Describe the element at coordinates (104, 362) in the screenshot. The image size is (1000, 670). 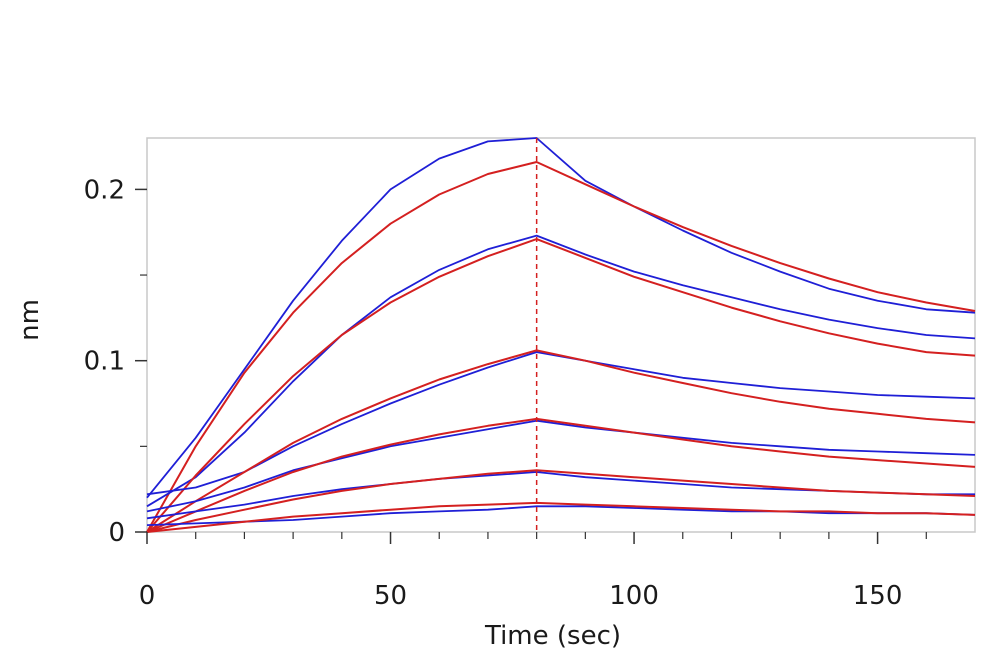
I see `y-tick-label: 0.1` at that location.